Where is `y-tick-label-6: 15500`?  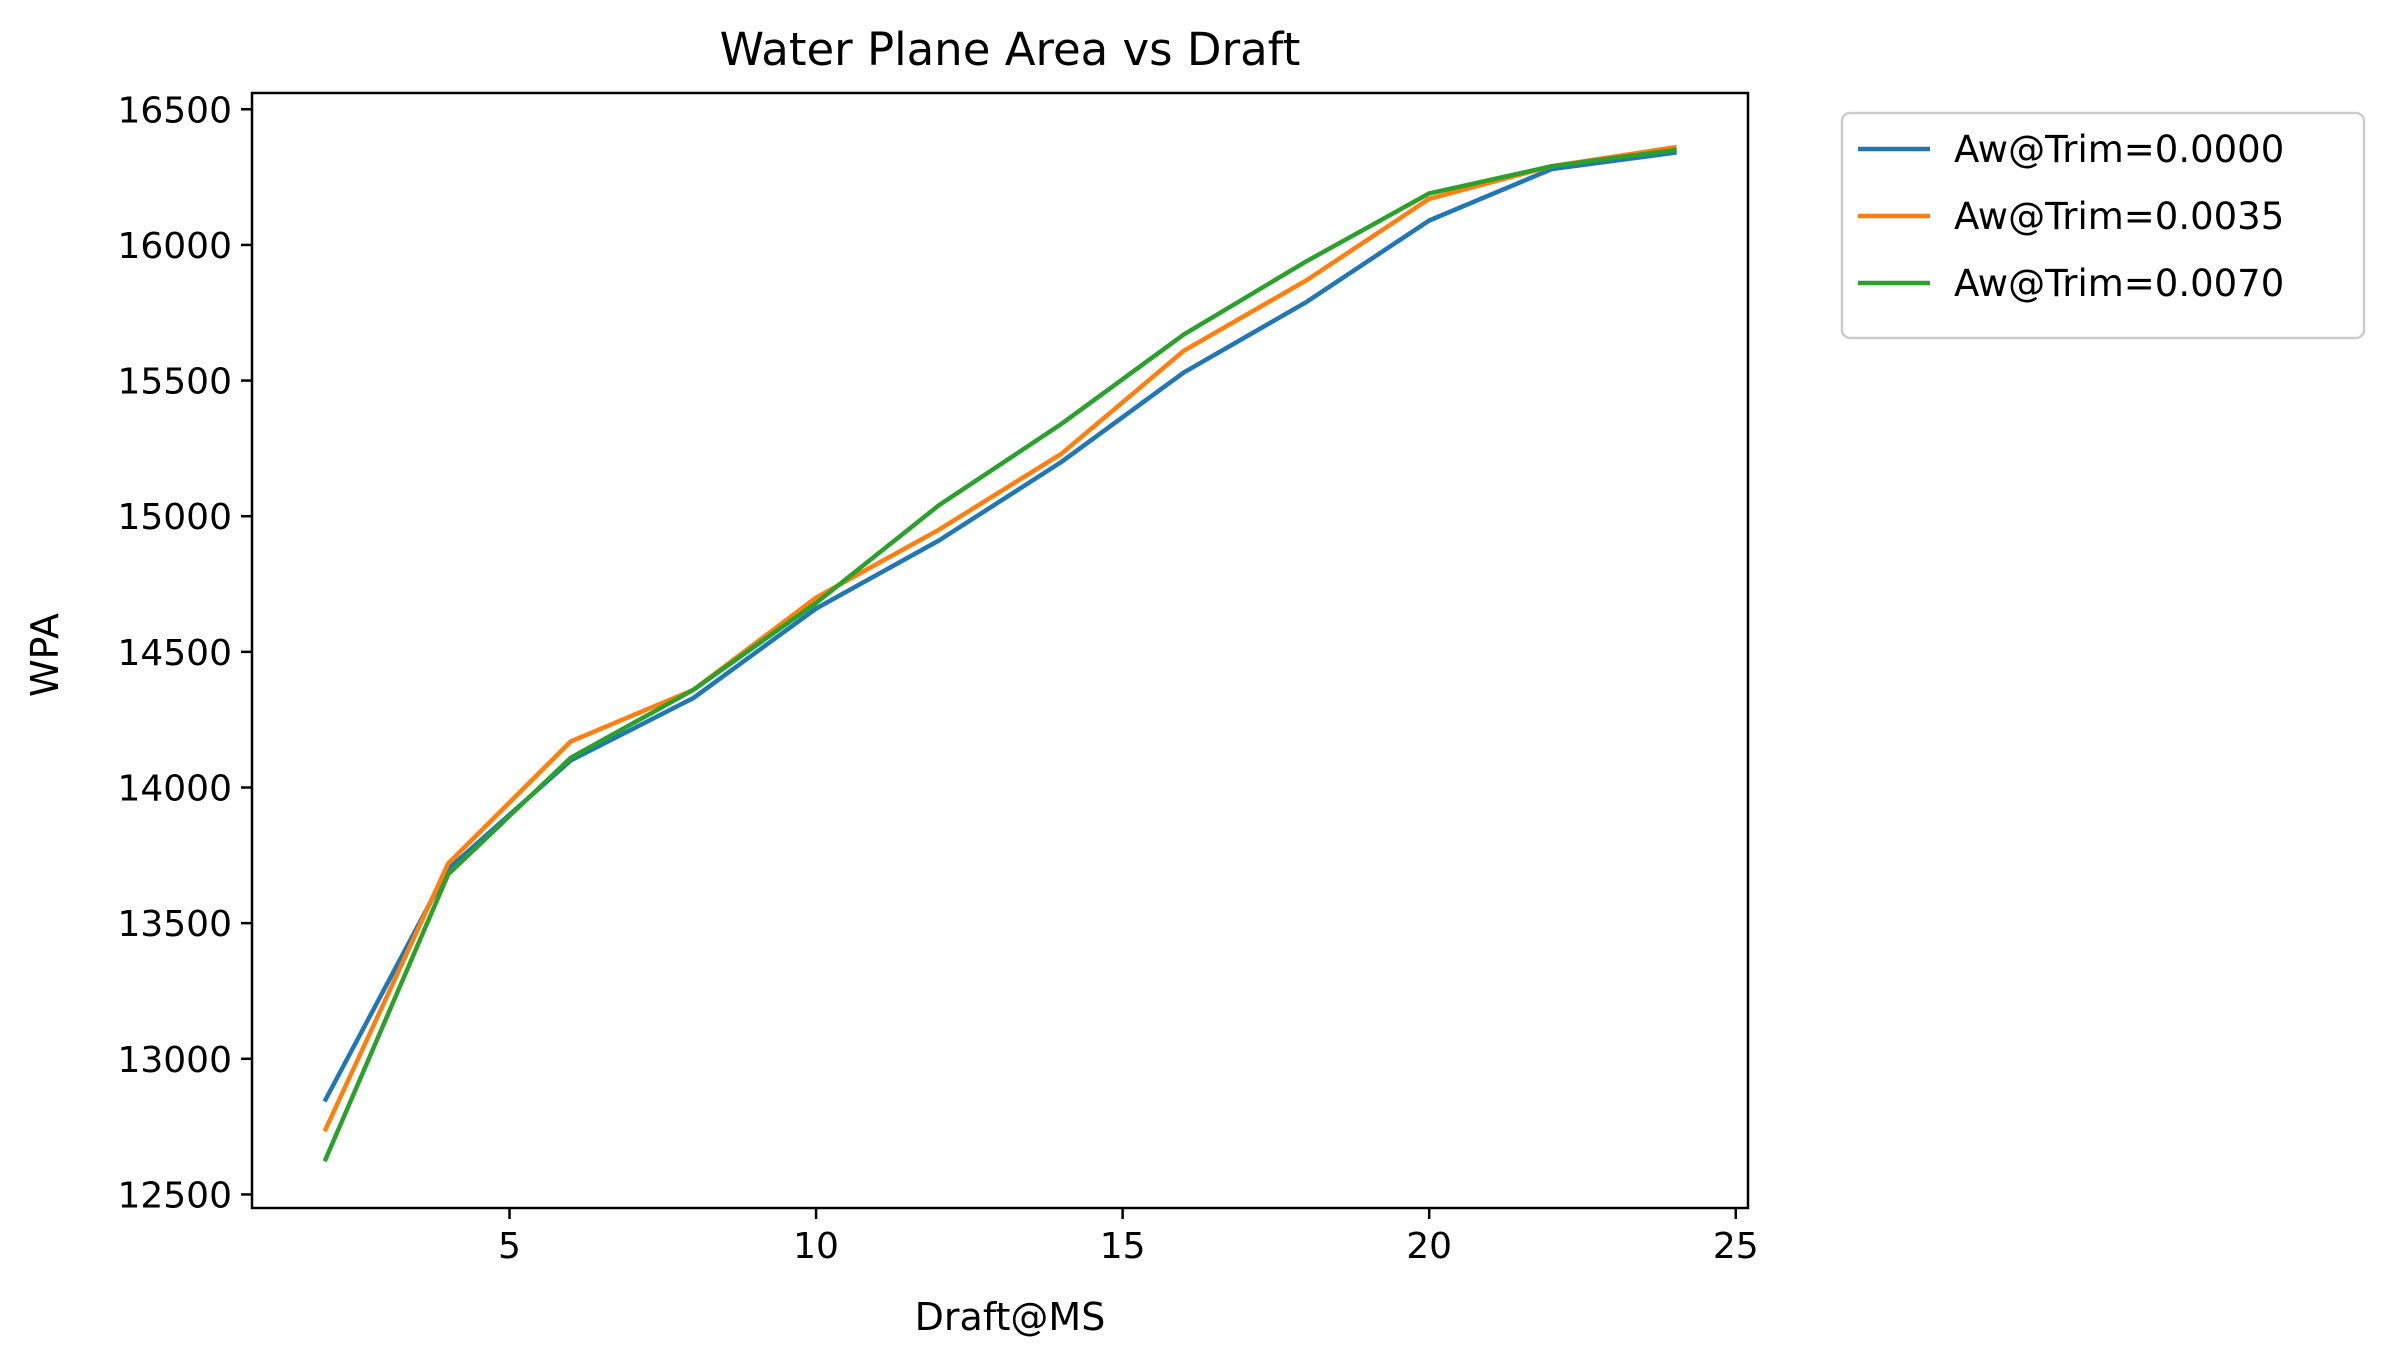
y-tick-label-6: 15500 is located at coordinates (174, 382).